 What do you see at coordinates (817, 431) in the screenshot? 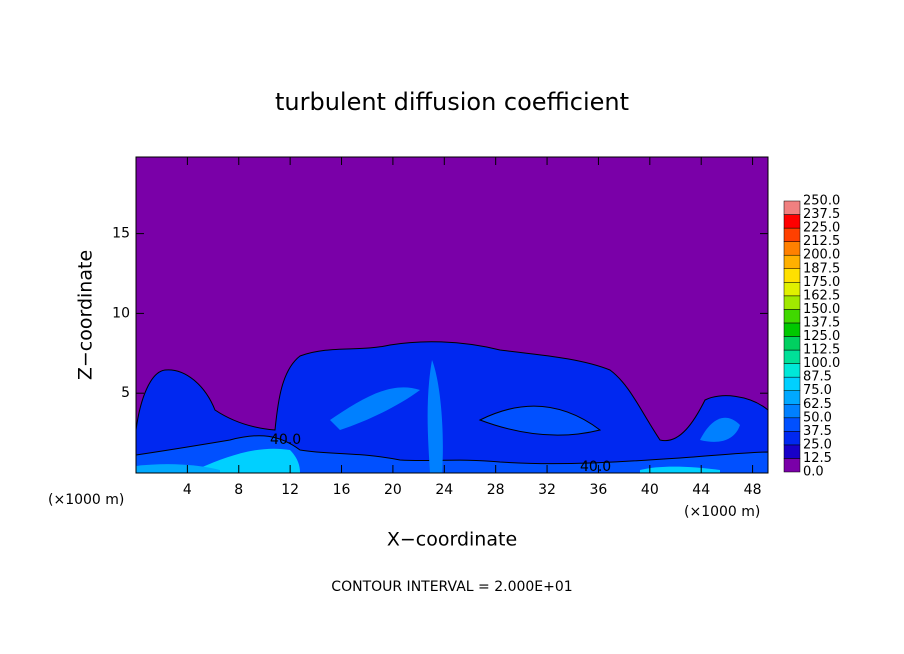
I see `colorbar-label: 37.5` at bounding box center [817, 431].